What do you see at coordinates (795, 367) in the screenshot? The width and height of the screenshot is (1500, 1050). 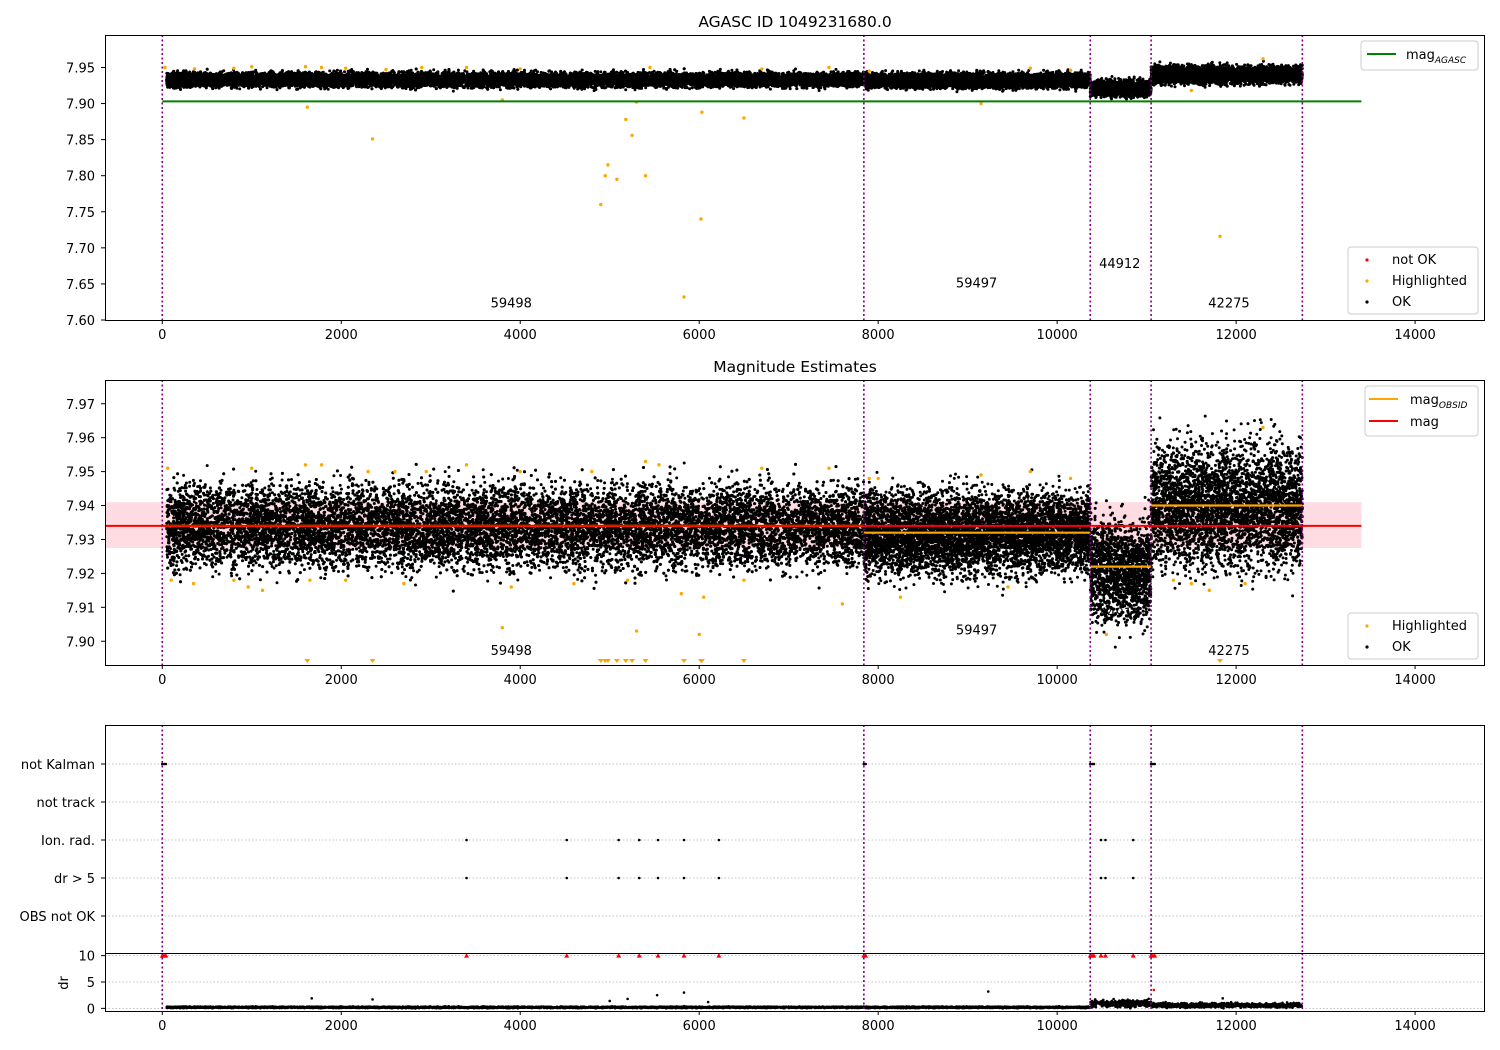 I see `title-magnitude-estimates: Magnitude Estimates` at bounding box center [795, 367].